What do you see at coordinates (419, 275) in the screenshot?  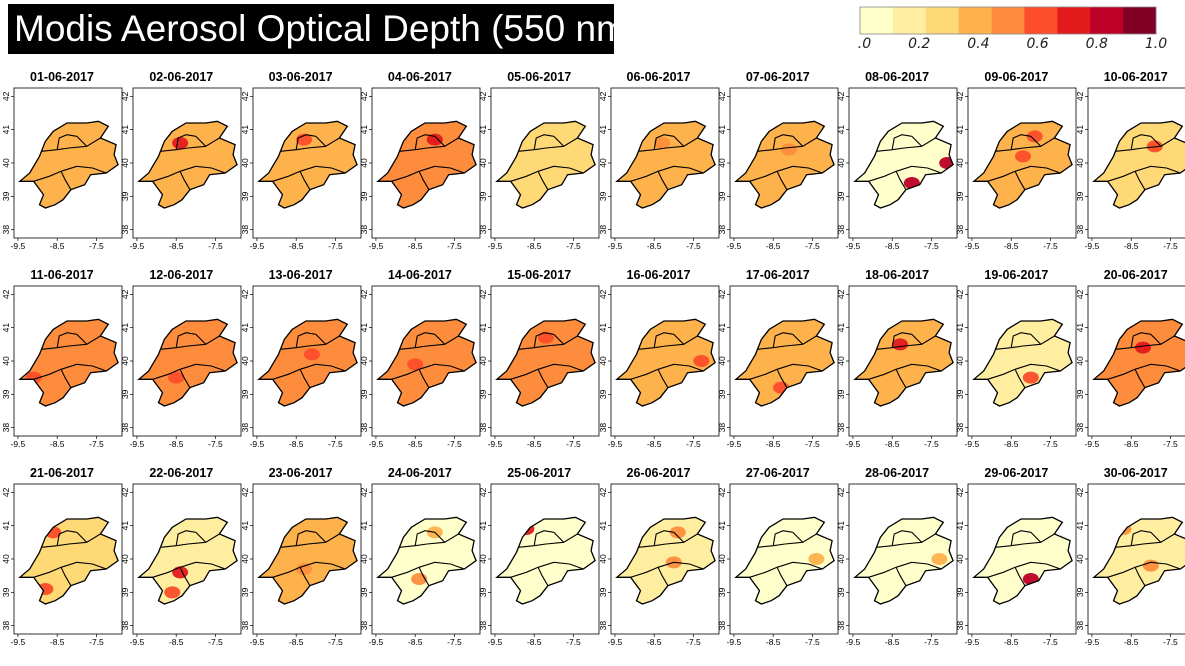 I see `panel-date-label: 14-06-2017` at bounding box center [419, 275].